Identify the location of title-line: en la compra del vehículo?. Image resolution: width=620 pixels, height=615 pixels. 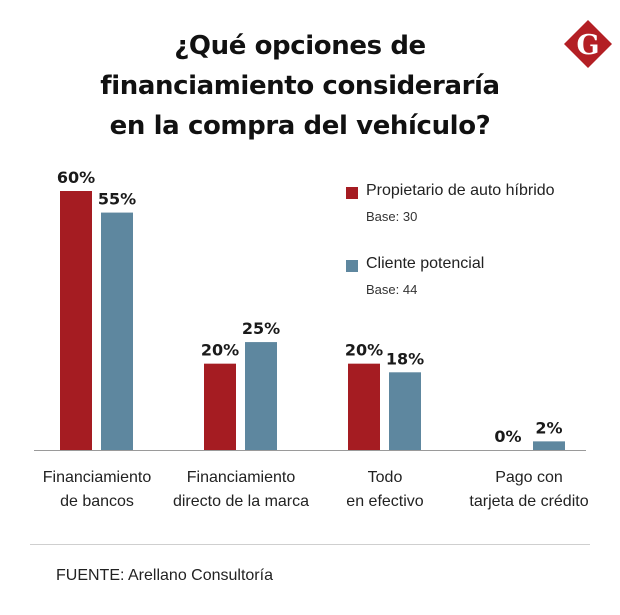
(300, 126).